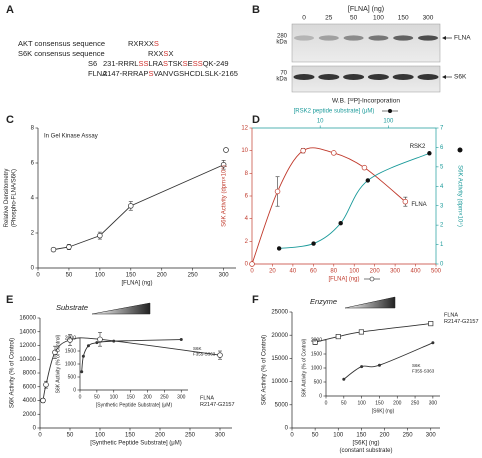 The width and height of the screenshot is (482, 458). What do you see at coordinates (416, 272) in the screenshot?
I see `x-tick-label: 400` at bounding box center [416, 272].